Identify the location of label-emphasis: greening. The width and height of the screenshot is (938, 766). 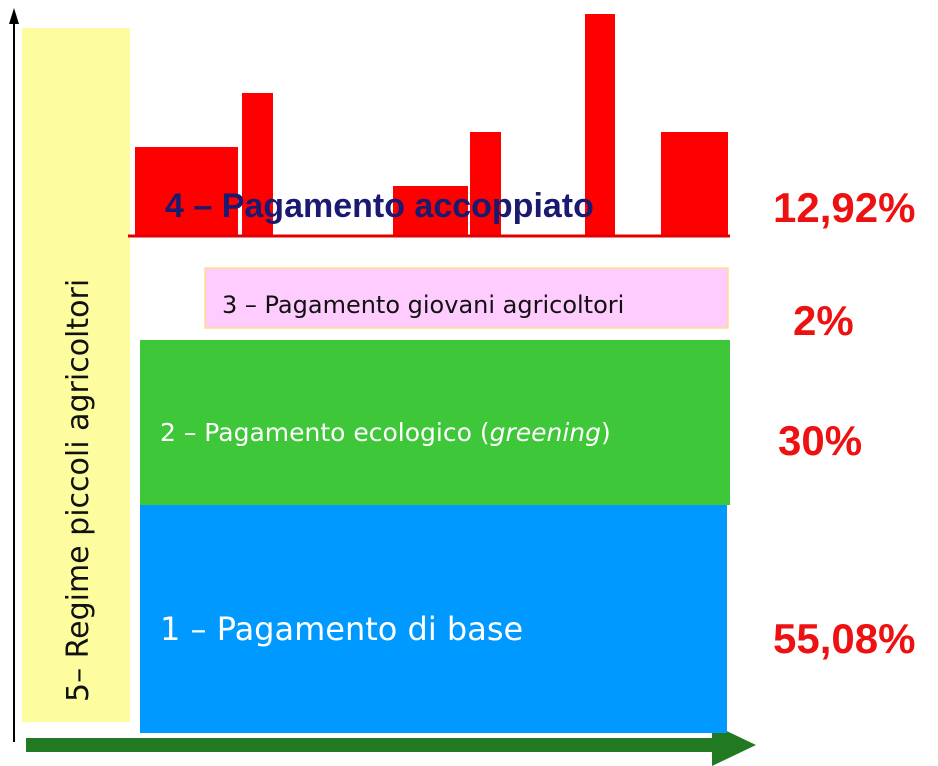
(545, 432).